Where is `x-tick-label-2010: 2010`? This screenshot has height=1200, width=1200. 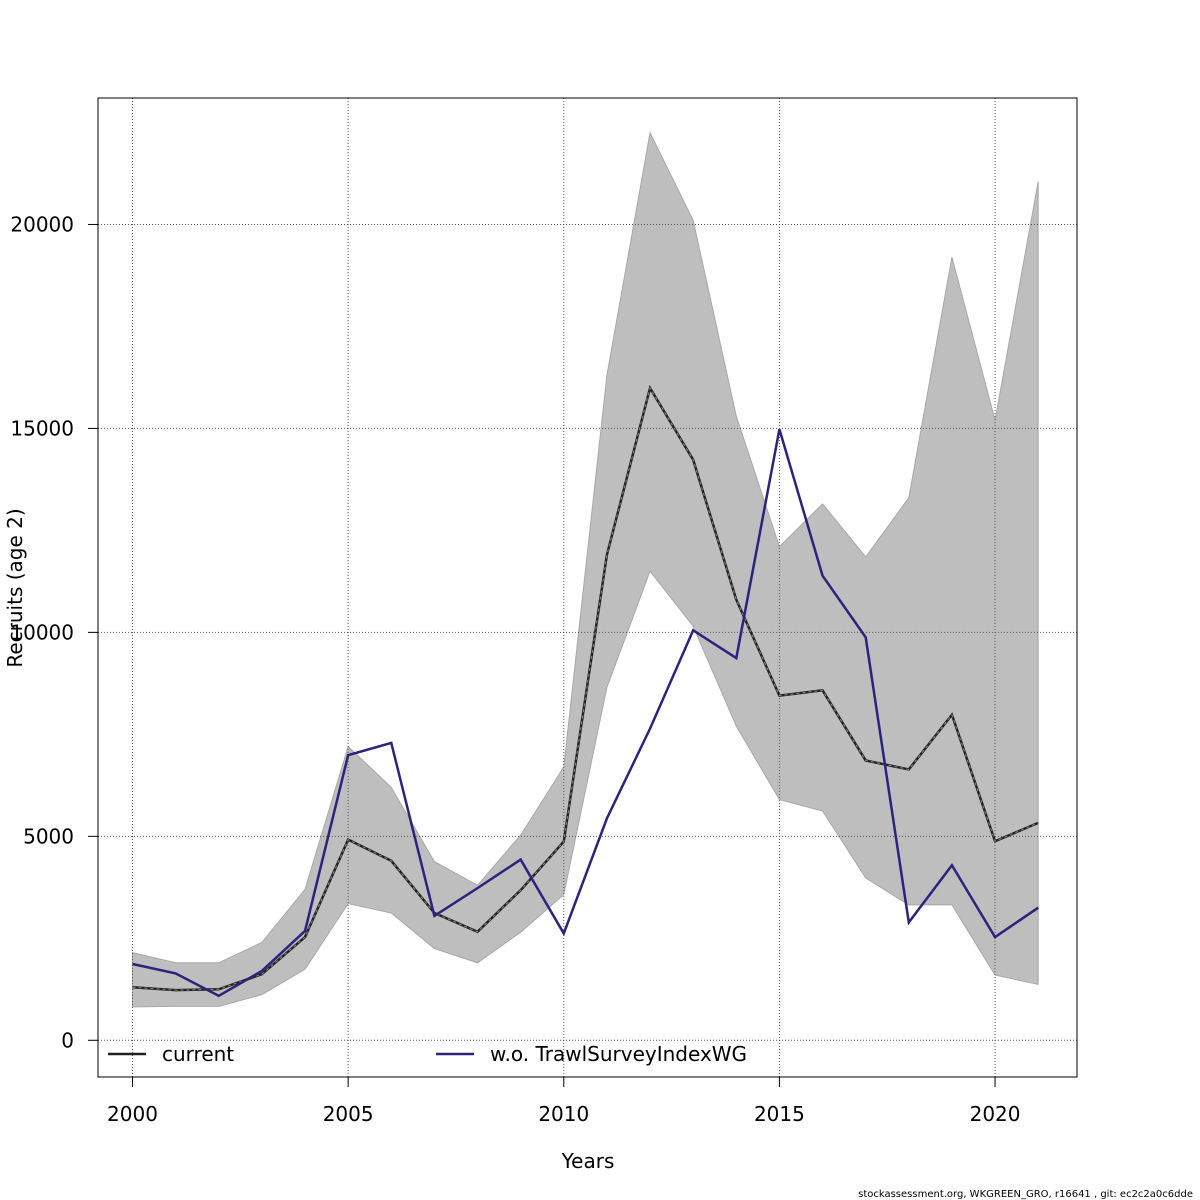
x-tick-label-2010: 2010 is located at coordinates (563, 1114).